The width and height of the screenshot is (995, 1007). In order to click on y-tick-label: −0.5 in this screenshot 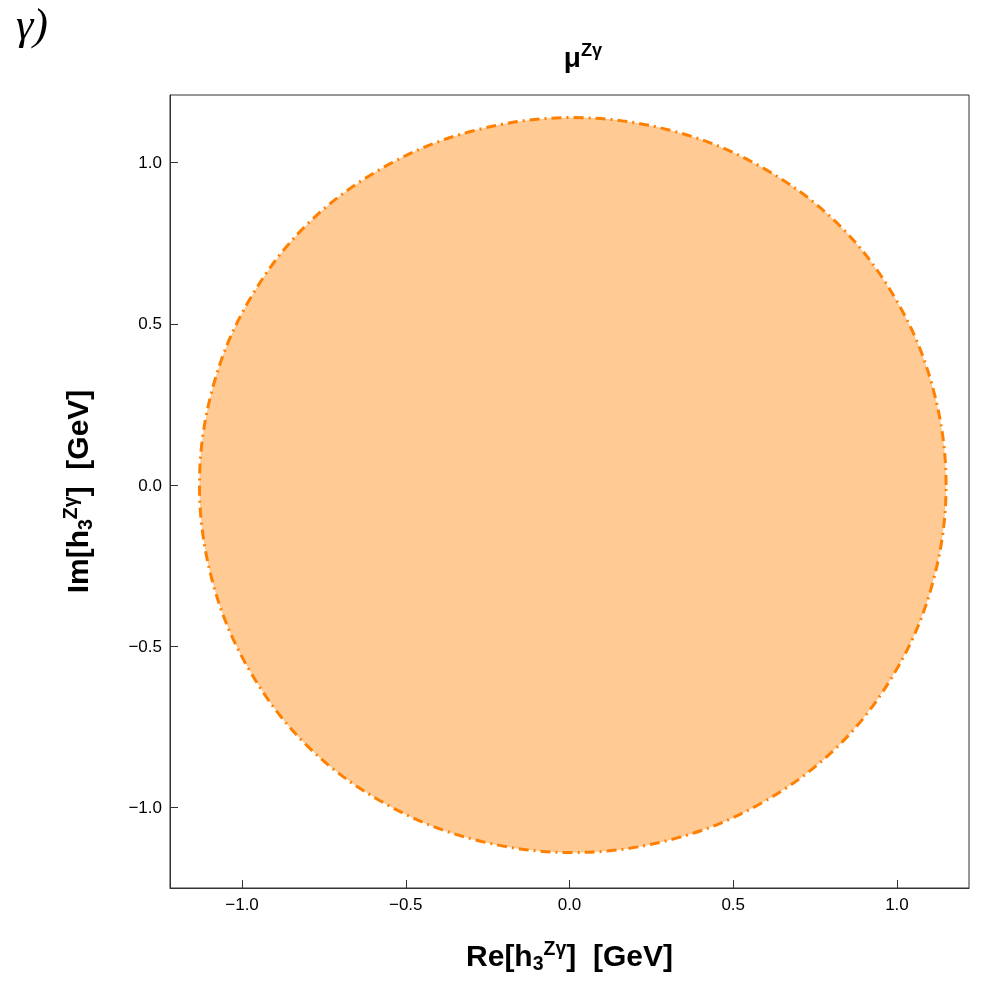, I will do `click(145, 646)`.